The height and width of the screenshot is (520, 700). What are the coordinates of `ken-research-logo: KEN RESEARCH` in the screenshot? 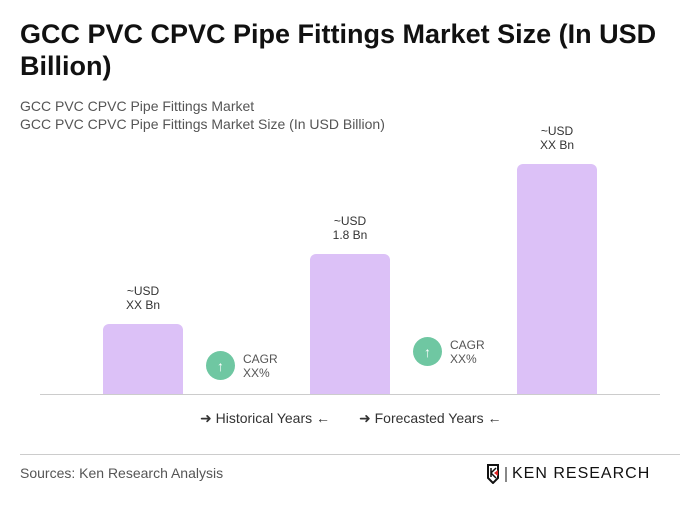 It's located at (568, 474).